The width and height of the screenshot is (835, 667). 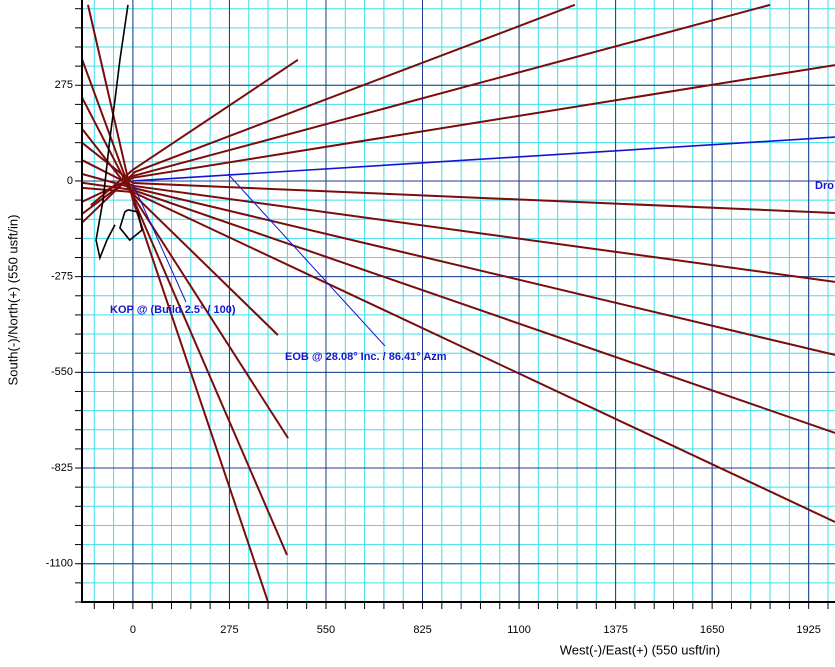 What do you see at coordinates (615, 630) in the screenshot?
I see `x-tick-label: 1375` at bounding box center [615, 630].